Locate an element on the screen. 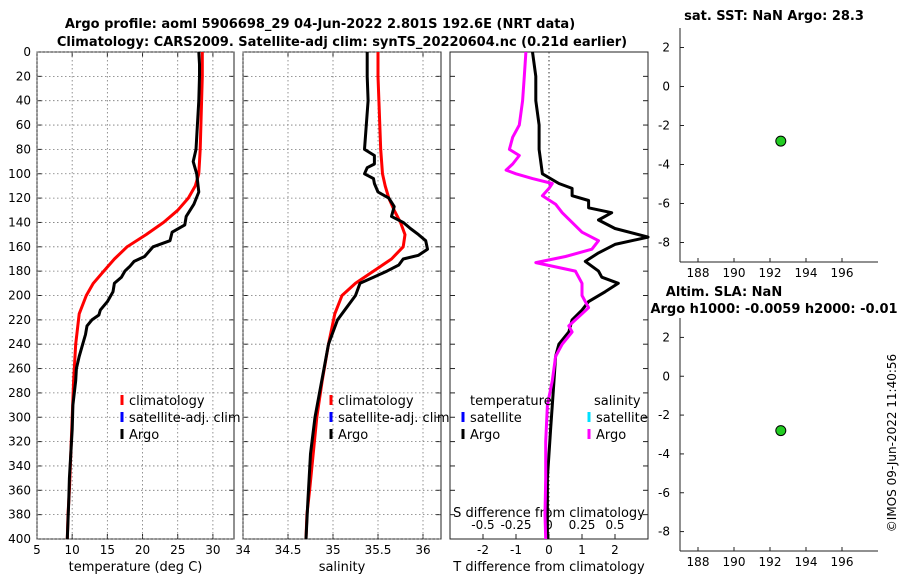 This screenshot has height=580, width=900. sla-xtick-label: 190 is located at coordinates (734, 562).